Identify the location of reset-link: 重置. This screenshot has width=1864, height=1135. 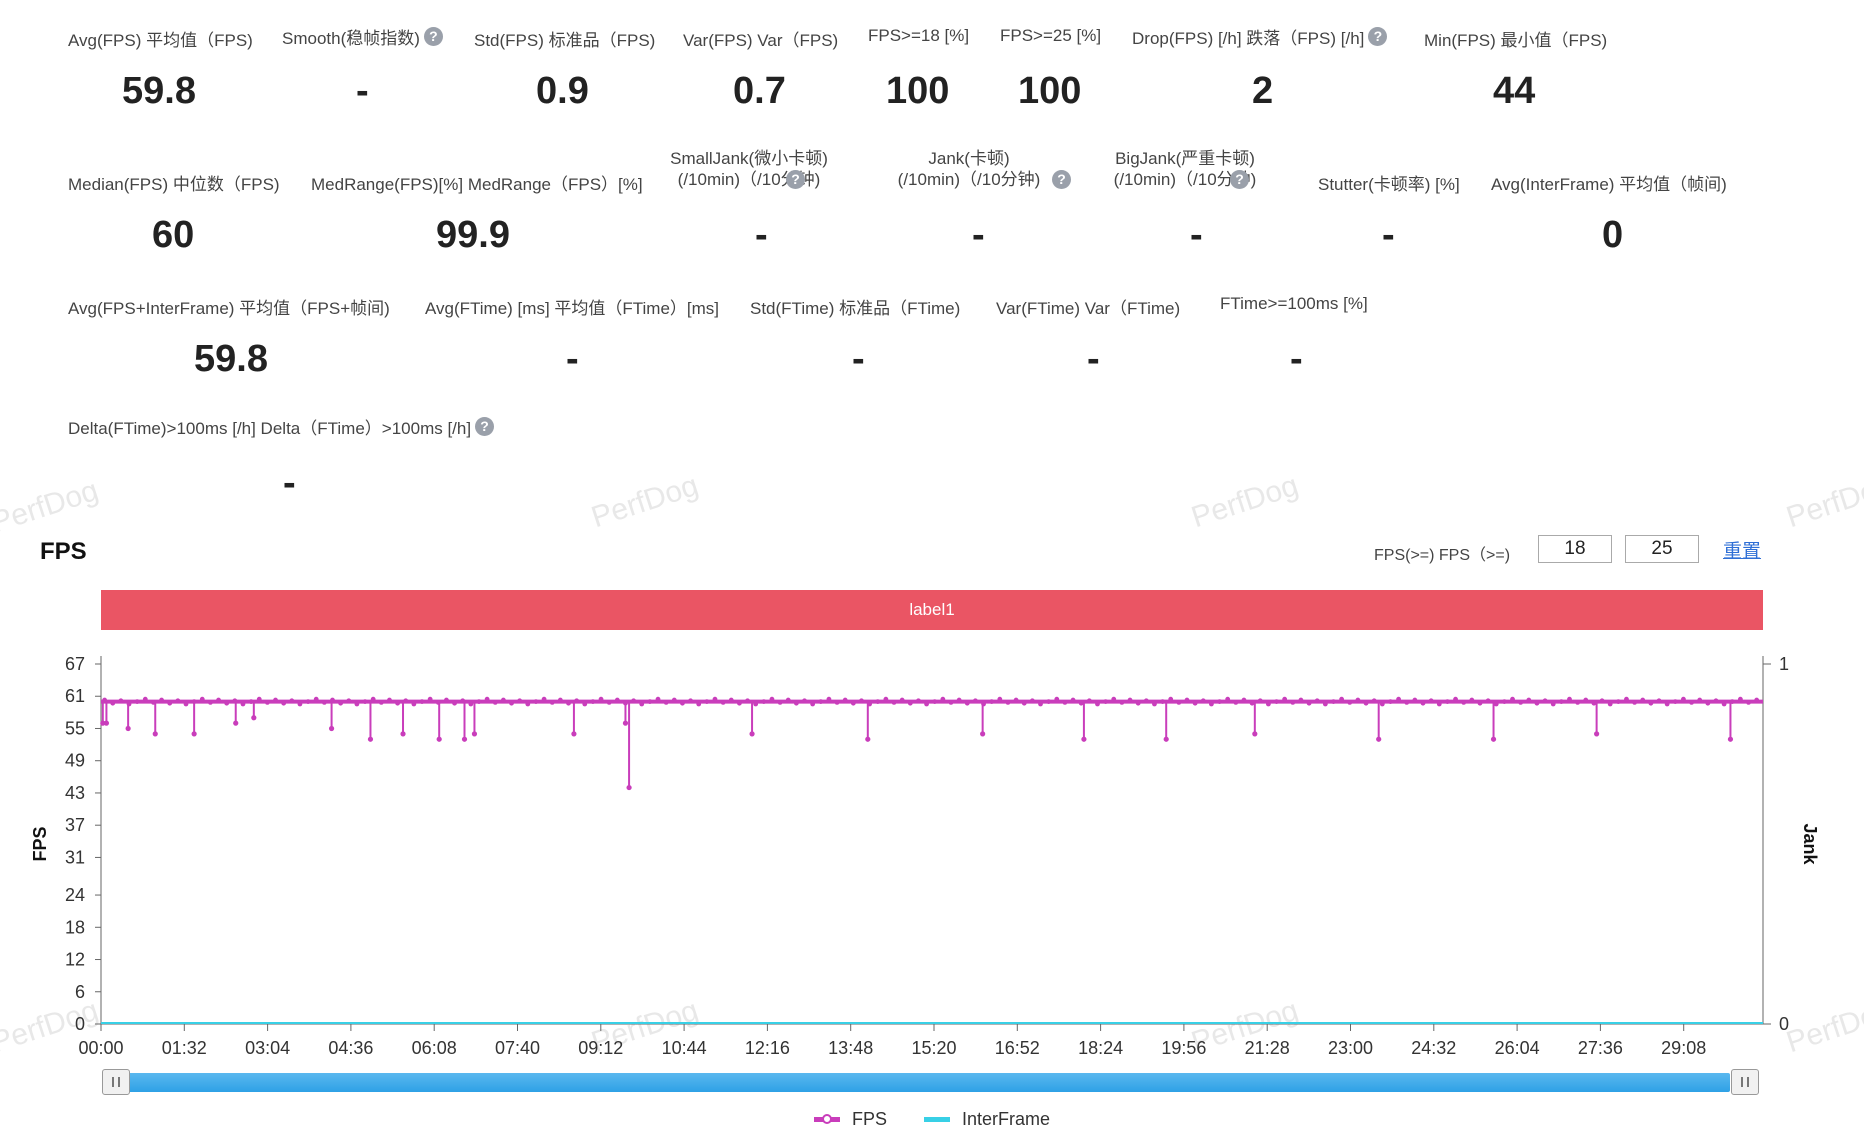
(1742, 551).